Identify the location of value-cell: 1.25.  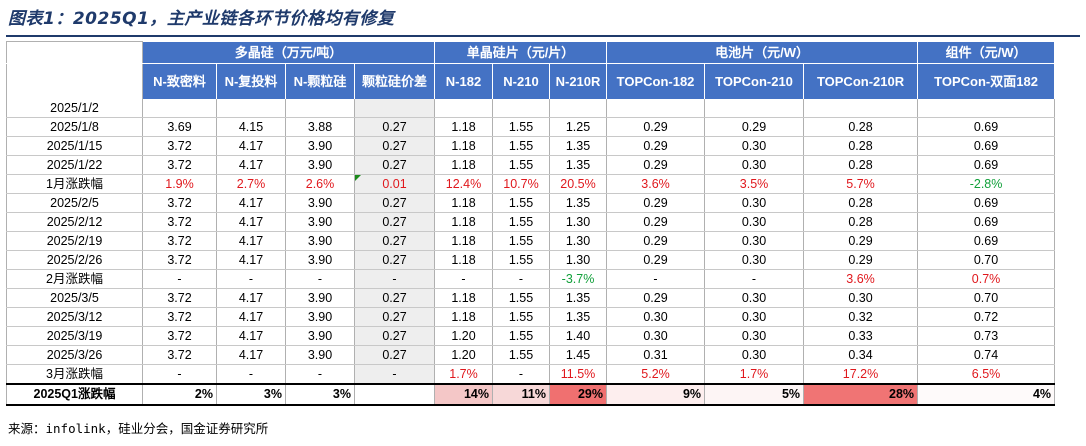
(578, 127).